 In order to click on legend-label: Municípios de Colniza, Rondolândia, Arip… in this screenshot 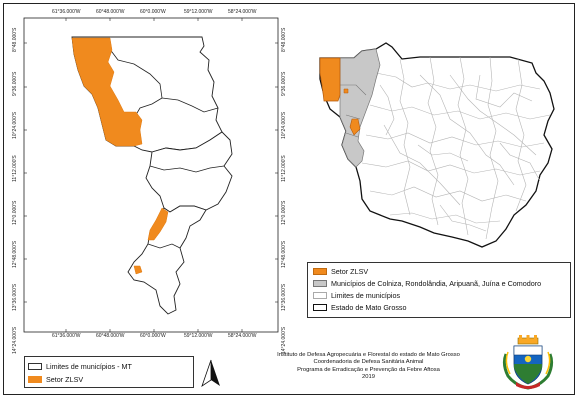, I will do `click(436, 283)`.